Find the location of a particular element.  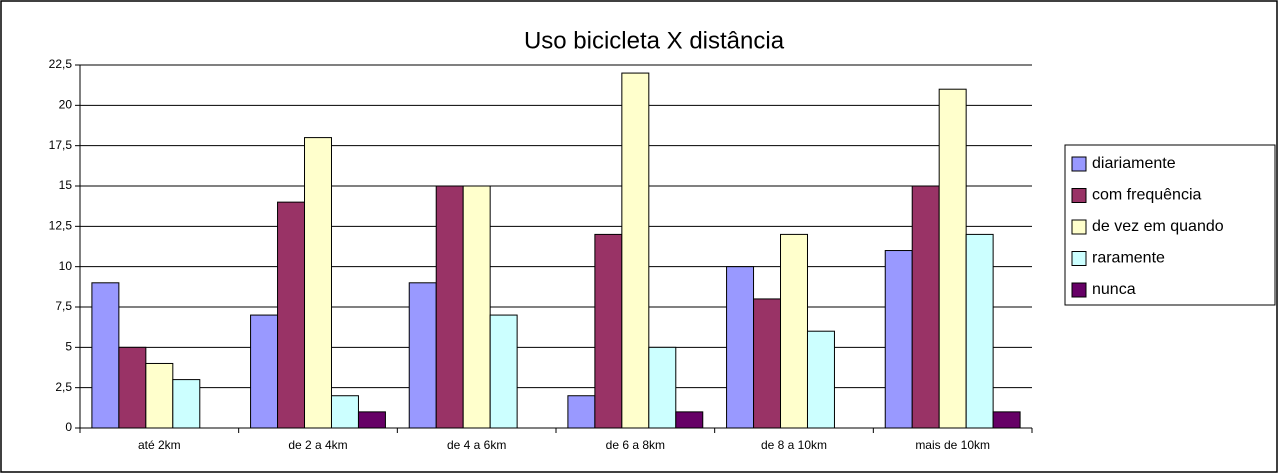

y-tick-label: 17,5 is located at coordinates (61, 145).